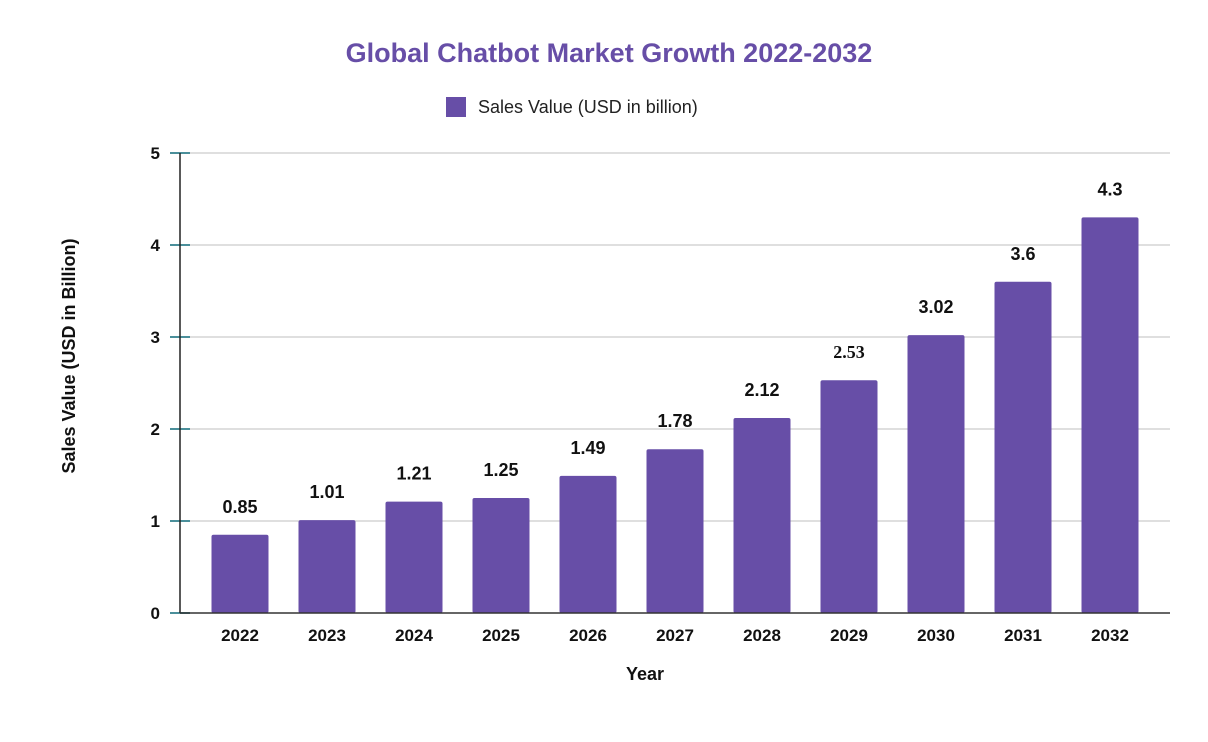 The image size is (1208, 742). Describe the element at coordinates (500, 470) in the screenshot. I see `data-label: 1.25` at that location.